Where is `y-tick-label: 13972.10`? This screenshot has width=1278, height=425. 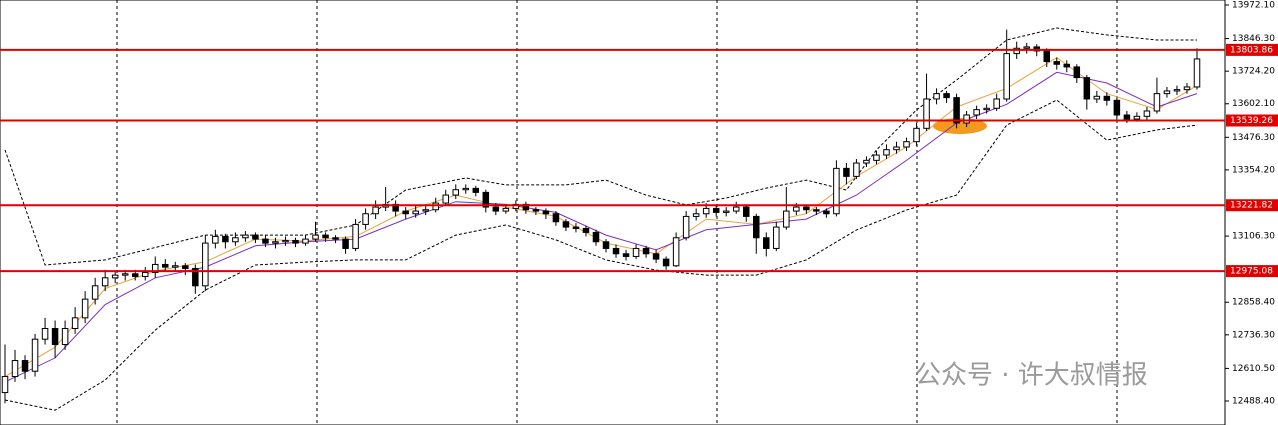 y-tick-label: 13972.10 is located at coordinates (1253, 5).